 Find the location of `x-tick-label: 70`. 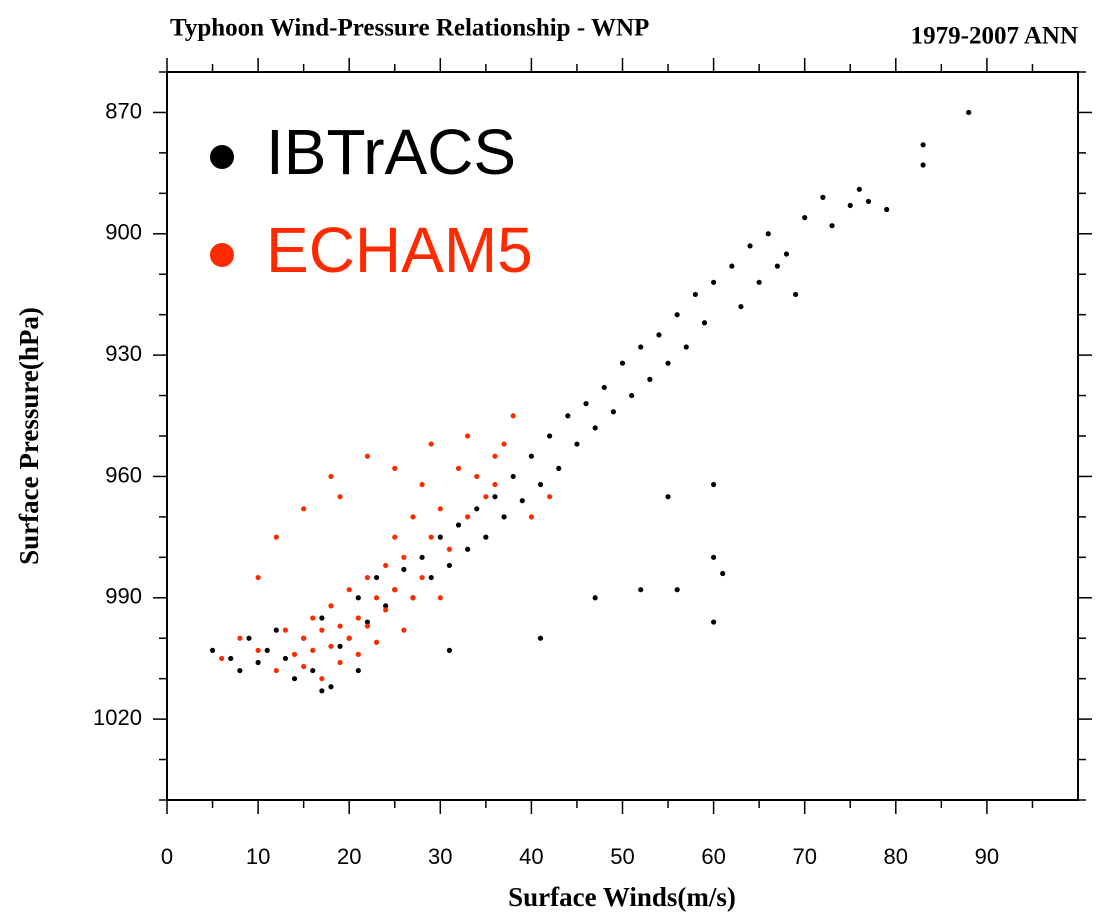

x-tick-label: 70 is located at coordinates (804, 856).